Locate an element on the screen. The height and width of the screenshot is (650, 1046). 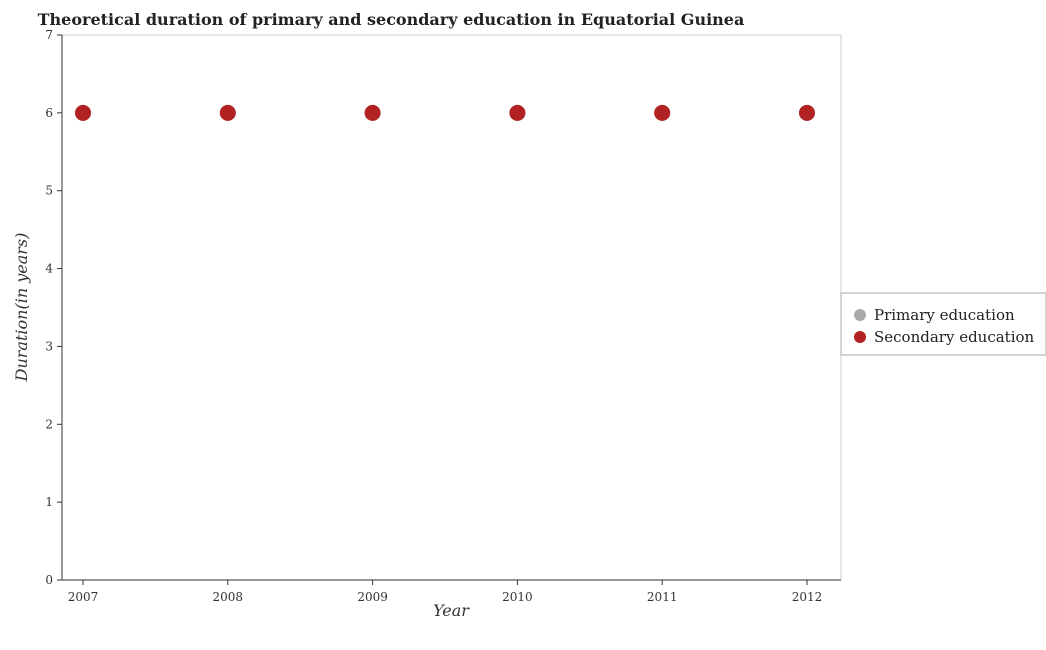
x-tick-label: 2011 is located at coordinates (662, 597).